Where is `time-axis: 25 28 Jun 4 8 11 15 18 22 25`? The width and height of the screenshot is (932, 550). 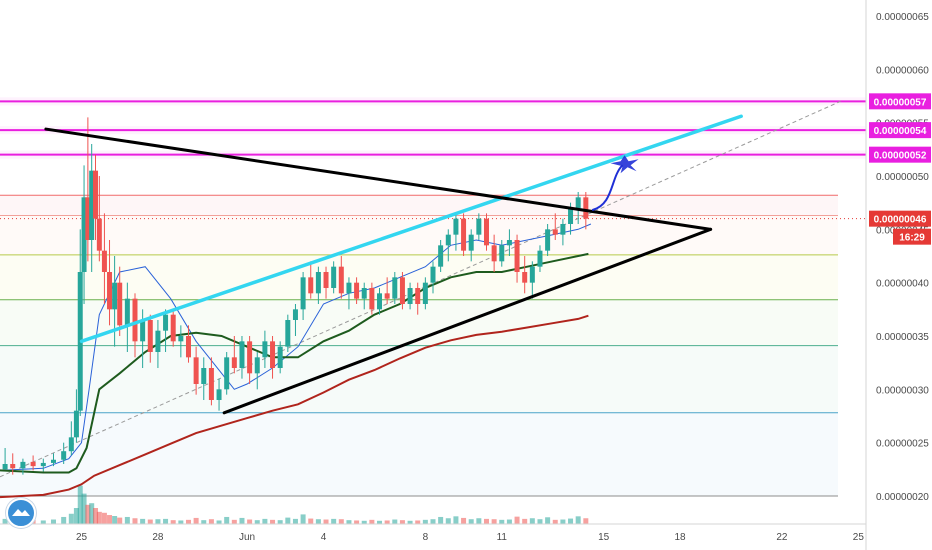
time-axis: 25 28 Jun 4 8 11 15 18 22 25 is located at coordinates (470, 537).